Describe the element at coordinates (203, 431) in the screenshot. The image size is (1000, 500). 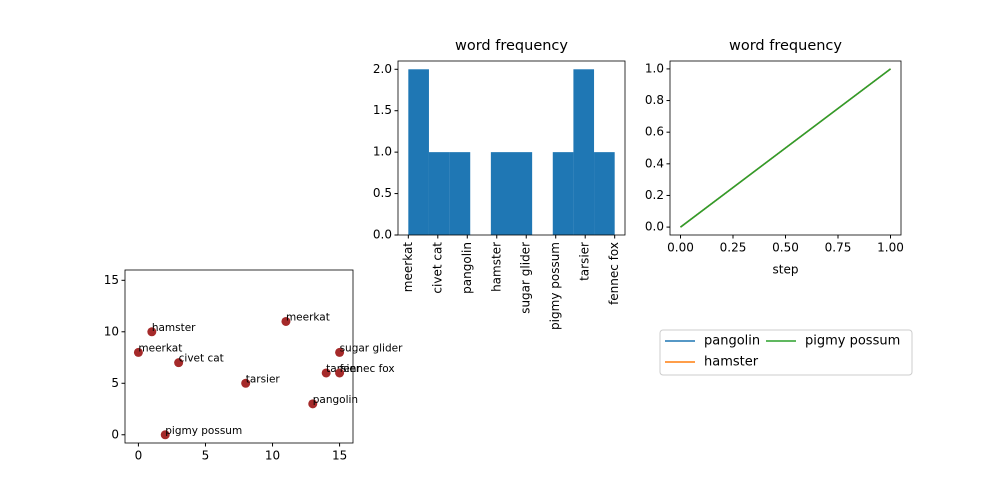
I see `point-label: pigmy possum` at that location.